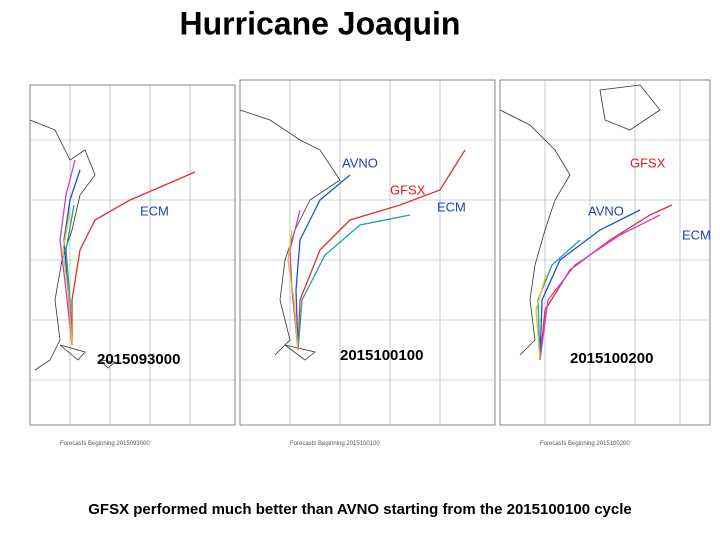 The image size is (720, 540). Describe the element at coordinates (585, 444) in the screenshot. I see `svg-text: Forecasts Beginning 2015100200` at that location.